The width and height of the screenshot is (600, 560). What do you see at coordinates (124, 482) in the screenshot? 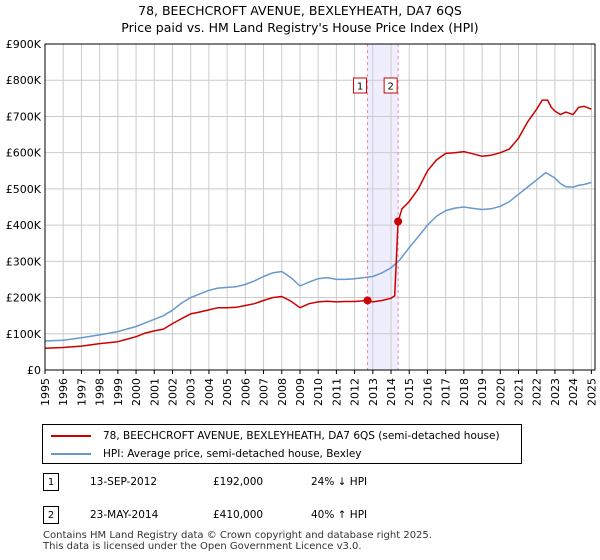
I see `transaction-date: 13-SEP-2012` at bounding box center [124, 482].